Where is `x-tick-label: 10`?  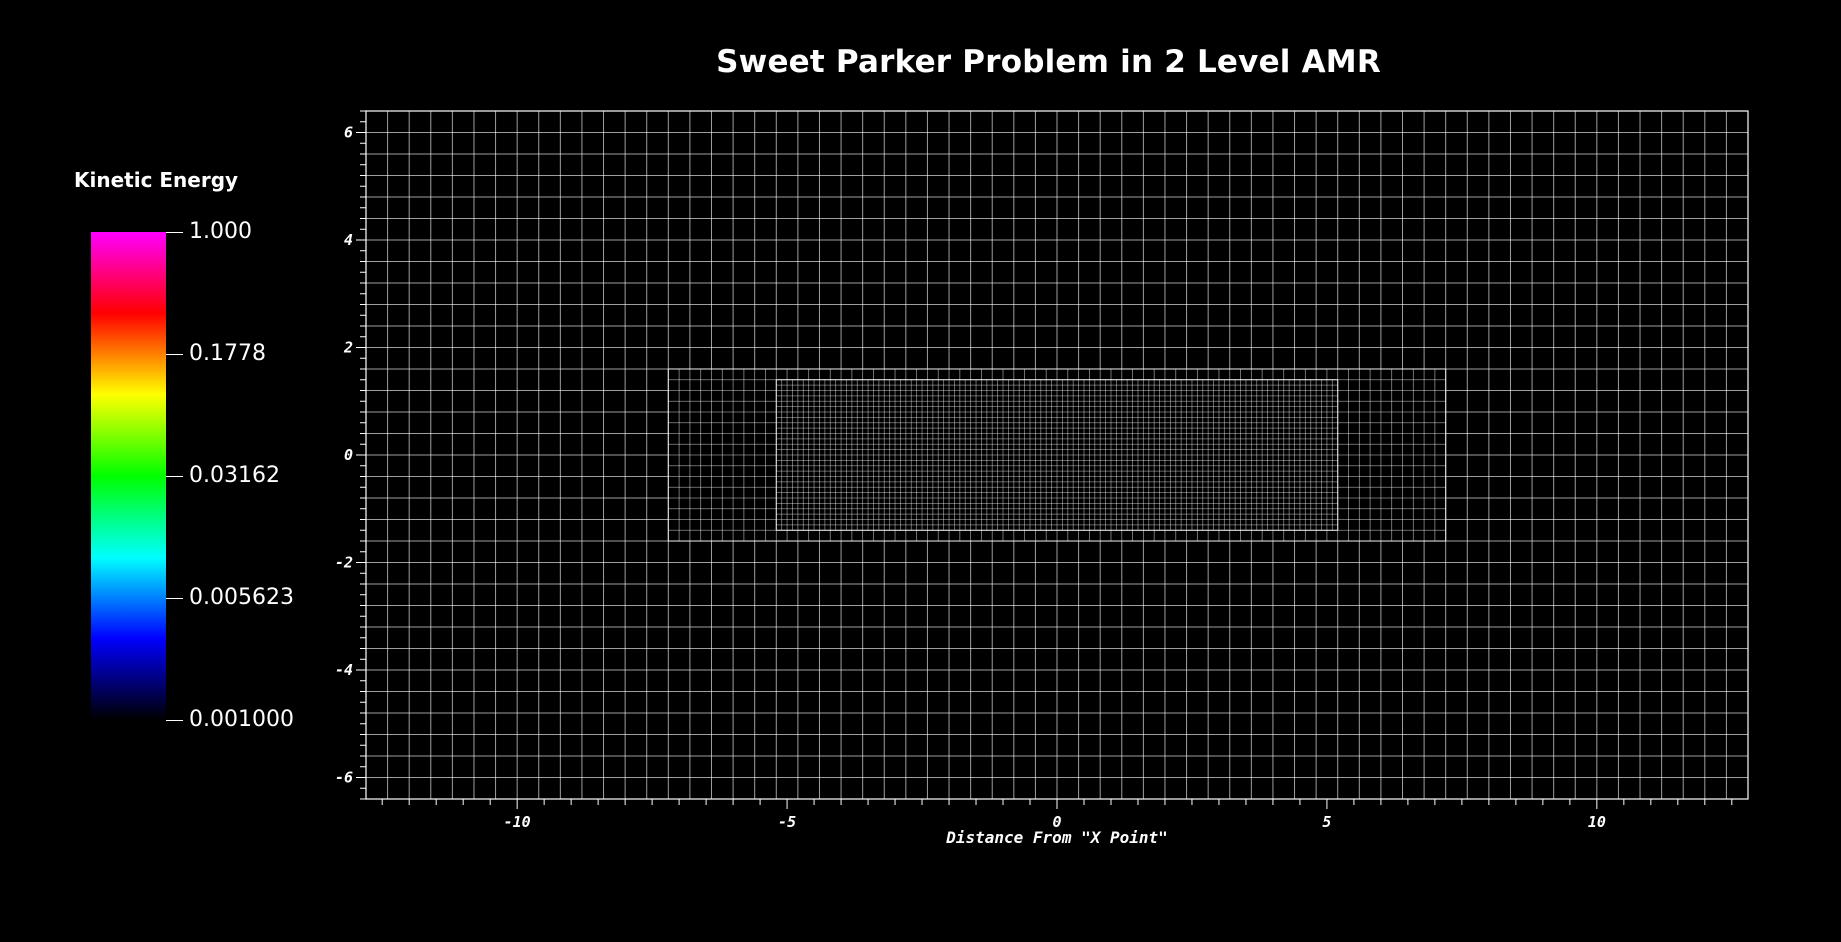 x-tick-label: 10 is located at coordinates (1597, 822).